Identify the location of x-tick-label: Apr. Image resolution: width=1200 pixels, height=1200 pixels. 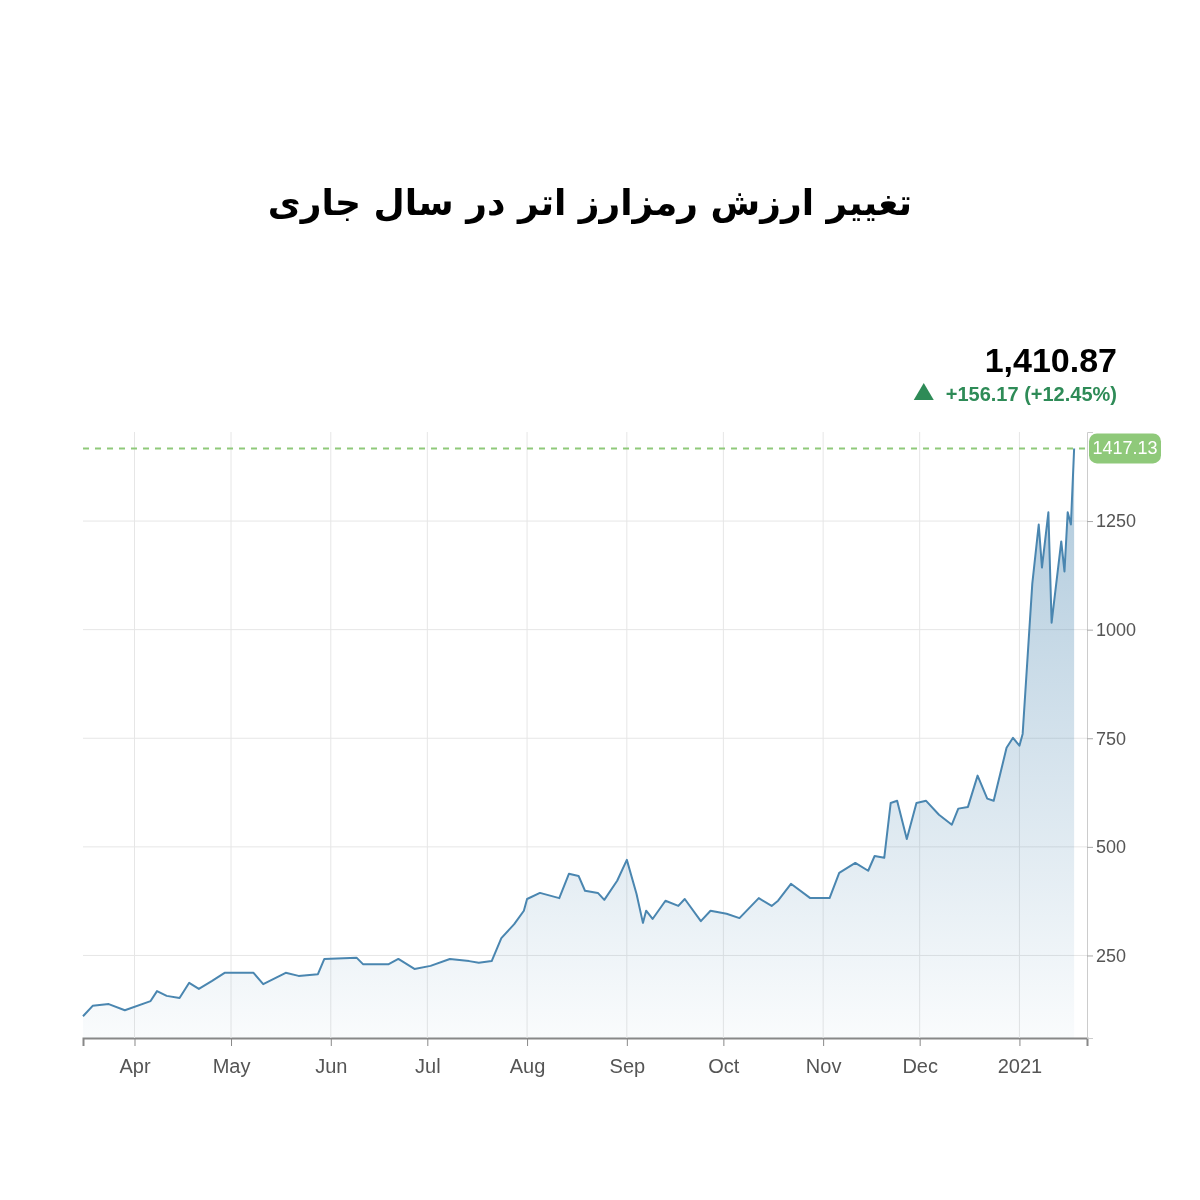
(135, 1066).